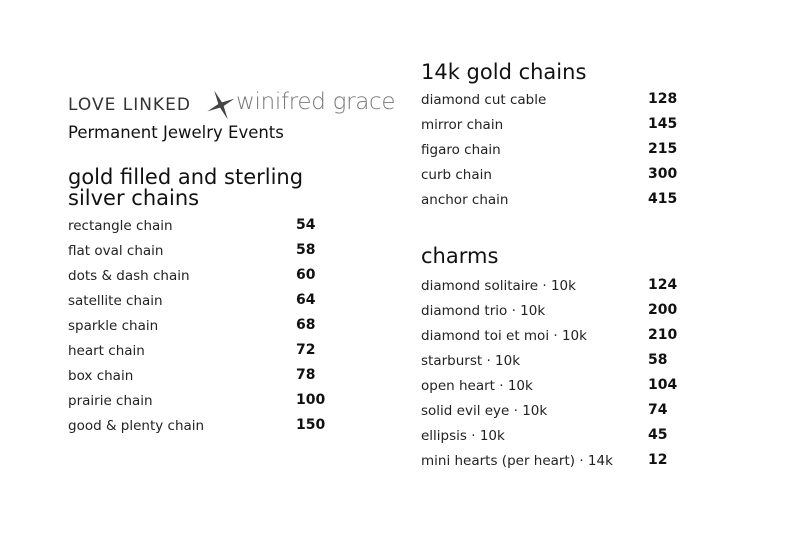 The width and height of the screenshot is (800, 533). What do you see at coordinates (465, 200) in the screenshot?
I see `item-name: anchor chain` at bounding box center [465, 200].